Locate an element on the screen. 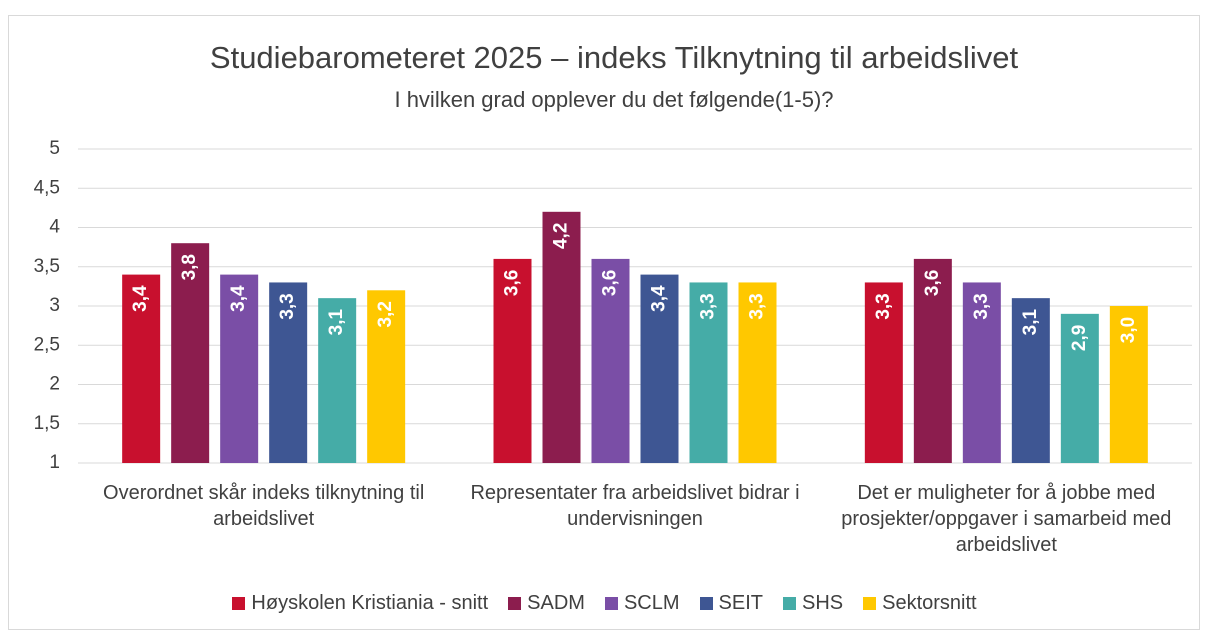  legend-label: SCLM is located at coordinates (651, 603).